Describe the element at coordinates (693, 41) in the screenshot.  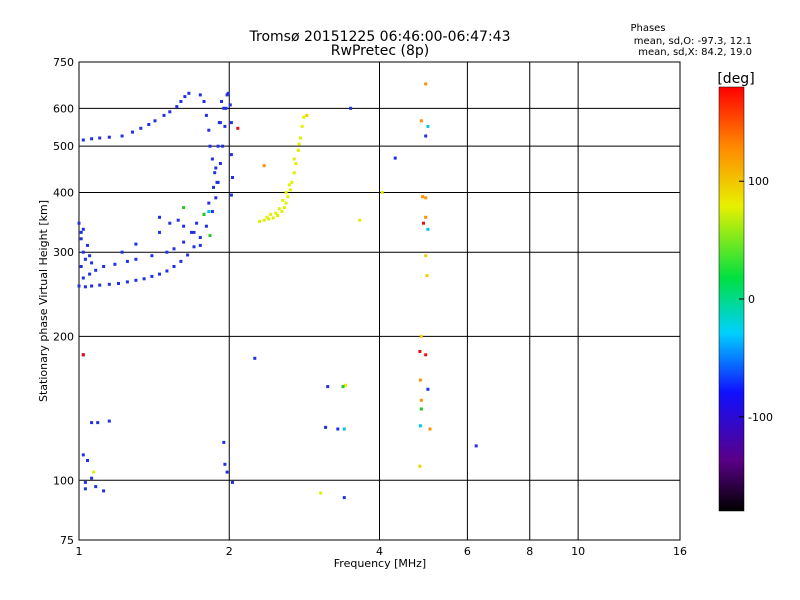
I see `phase-o-stats: mean, sd,O: -97.3, 12.1` at that location.